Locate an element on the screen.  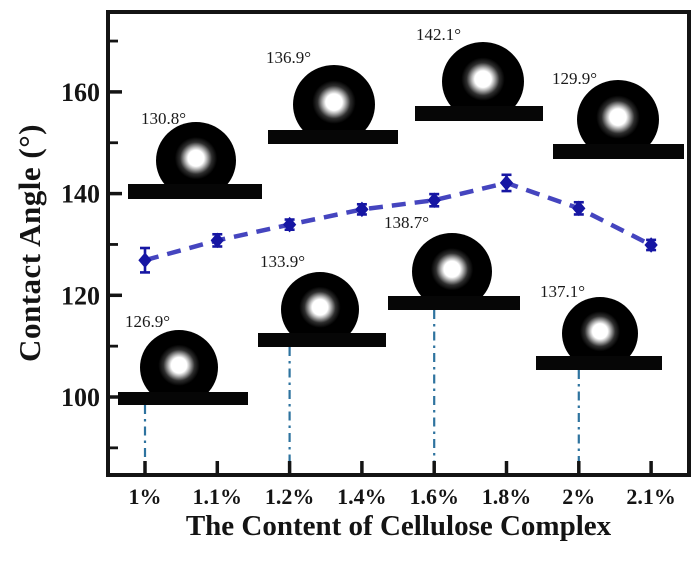
y-tick-label: 140 is located at coordinates (80, 194).